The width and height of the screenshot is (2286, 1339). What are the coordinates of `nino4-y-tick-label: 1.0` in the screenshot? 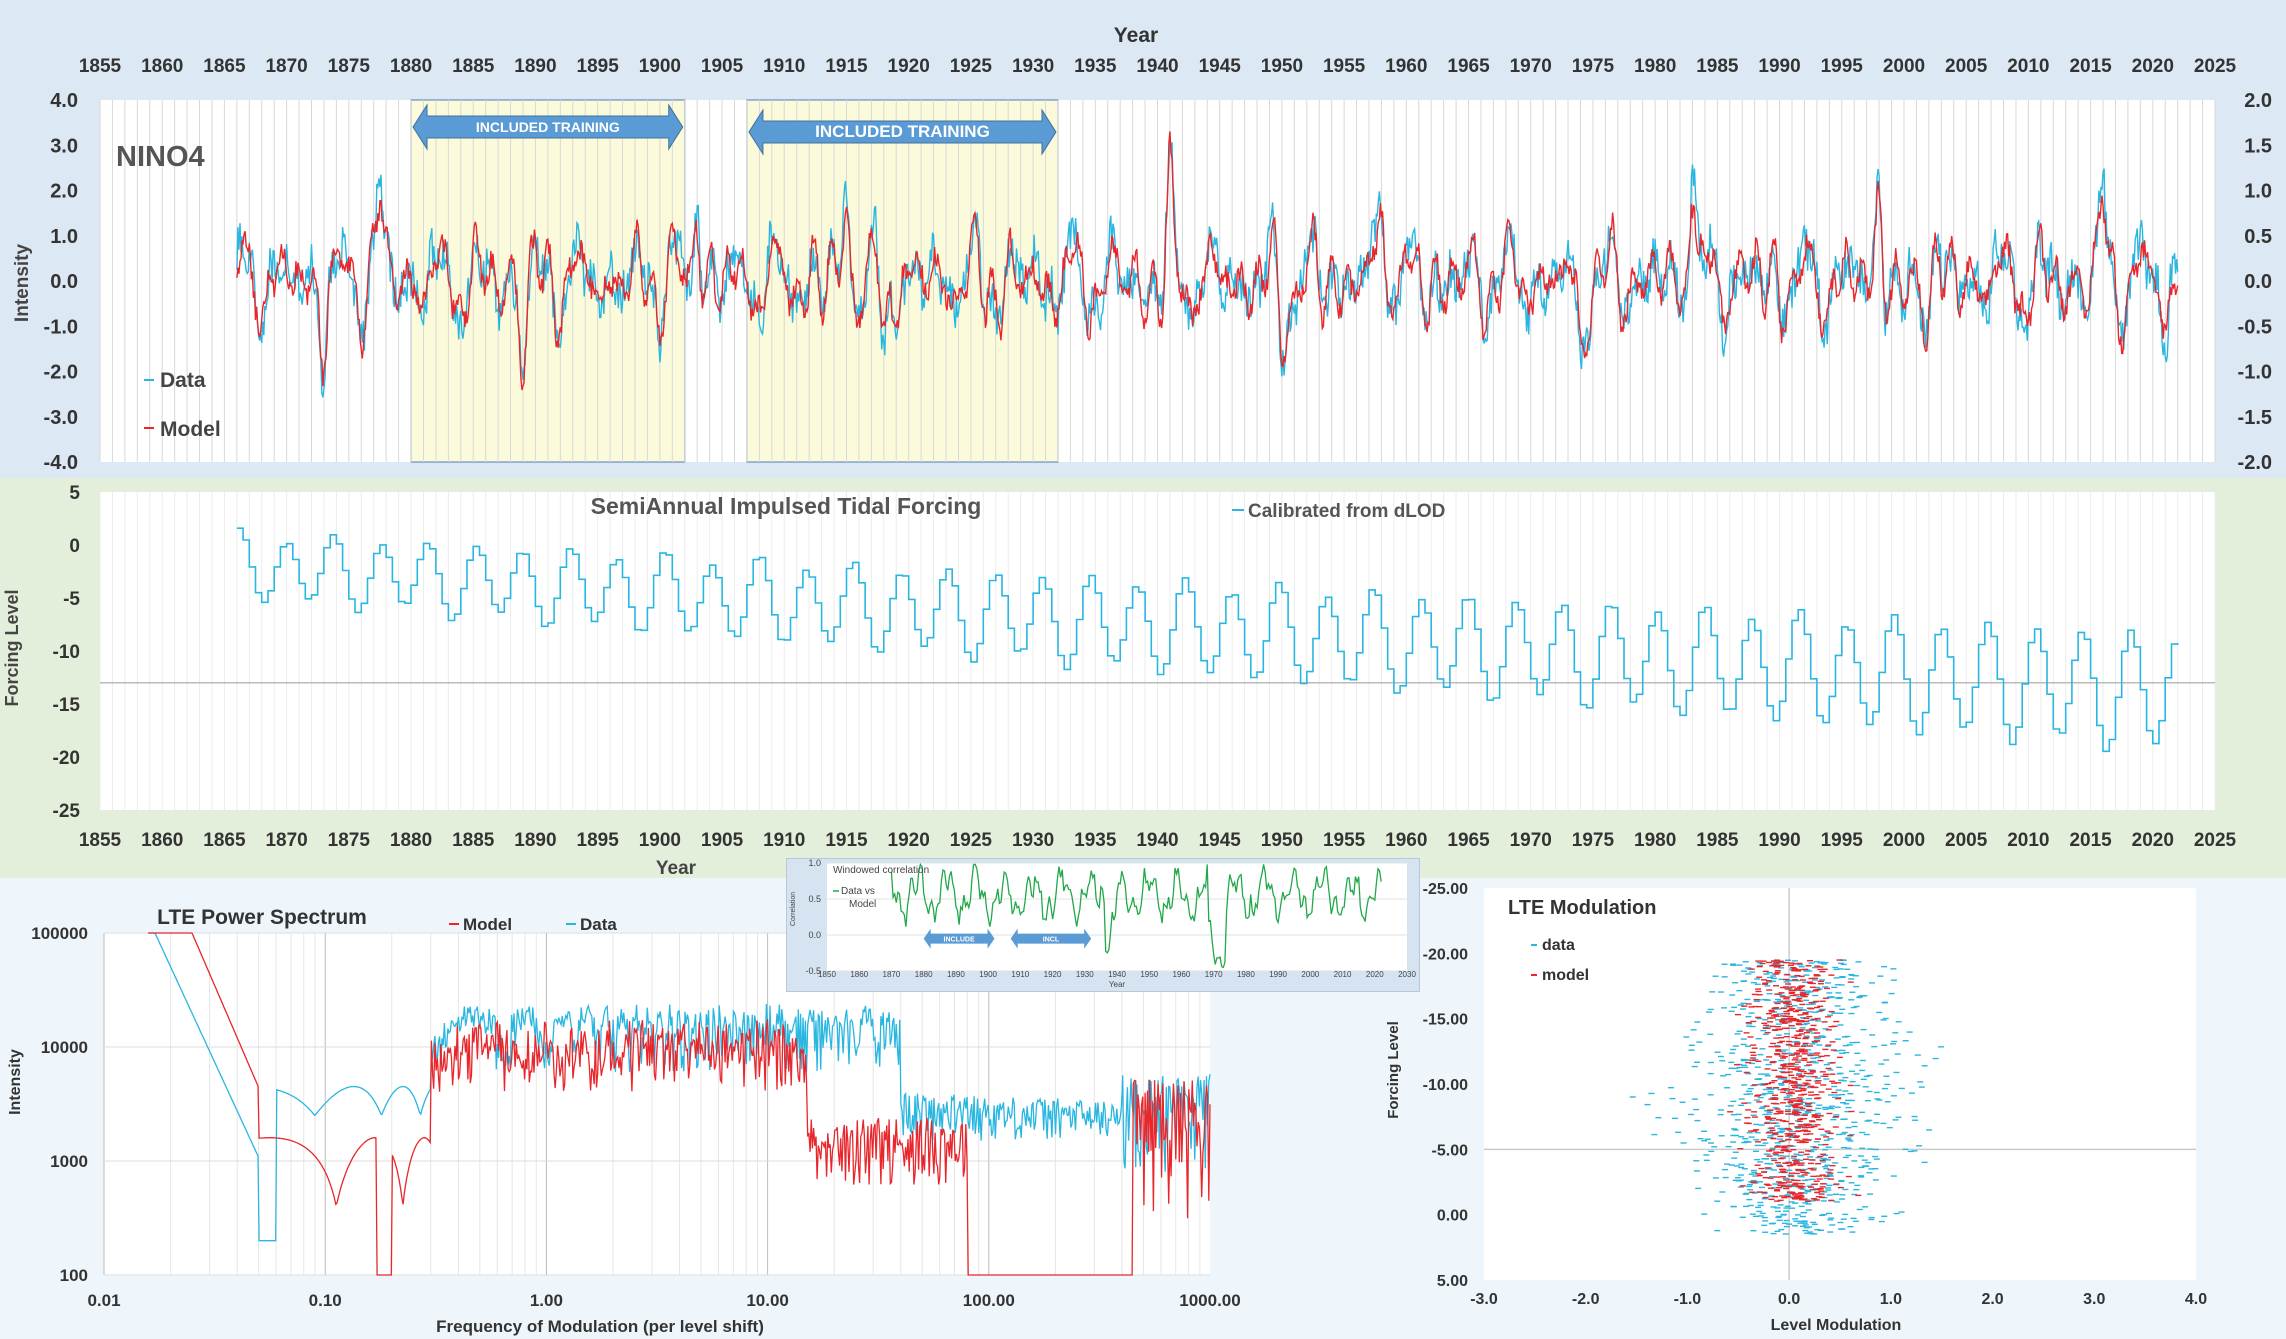 It's located at (64, 237).